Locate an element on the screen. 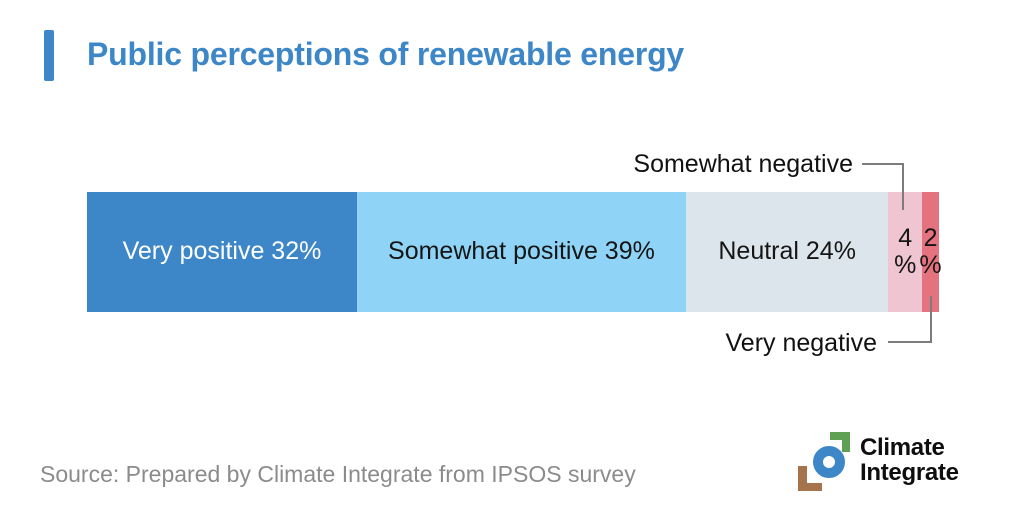  logo-text-line2: Integrate is located at coordinates (909, 472).